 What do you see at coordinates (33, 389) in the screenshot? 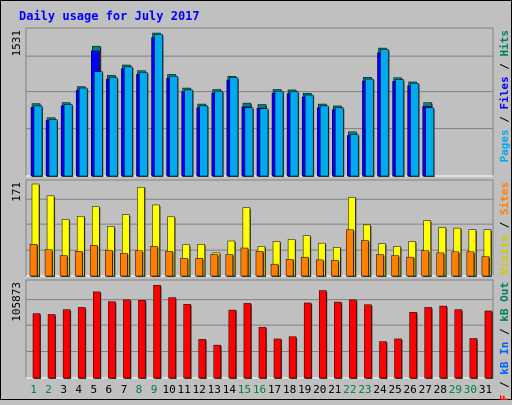
I see `x-label-day-1: 1` at bounding box center [33, 389].